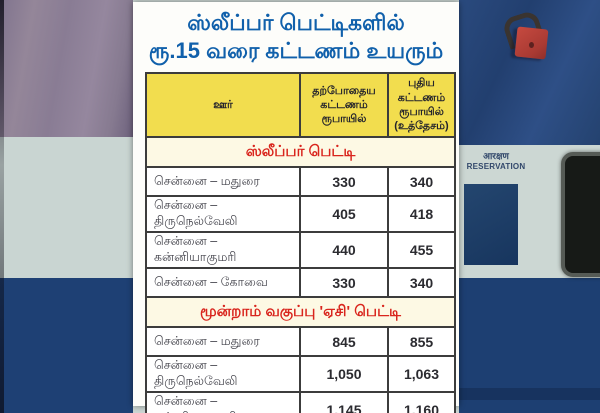  I want to click on table-row: சென்னை – மதுரை 845 855, so click(300, 341).